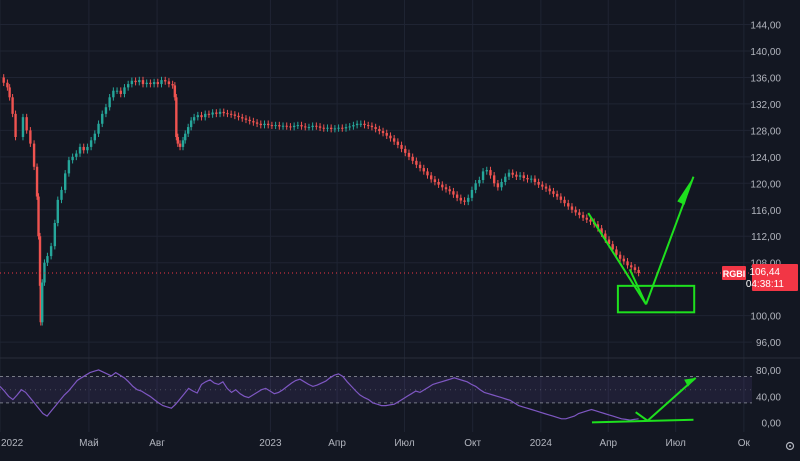 This screenshot has width=800, height=461. Describe the element at coordinates (734, 273) in the screenshot. I see `symbol-tag` at that location.